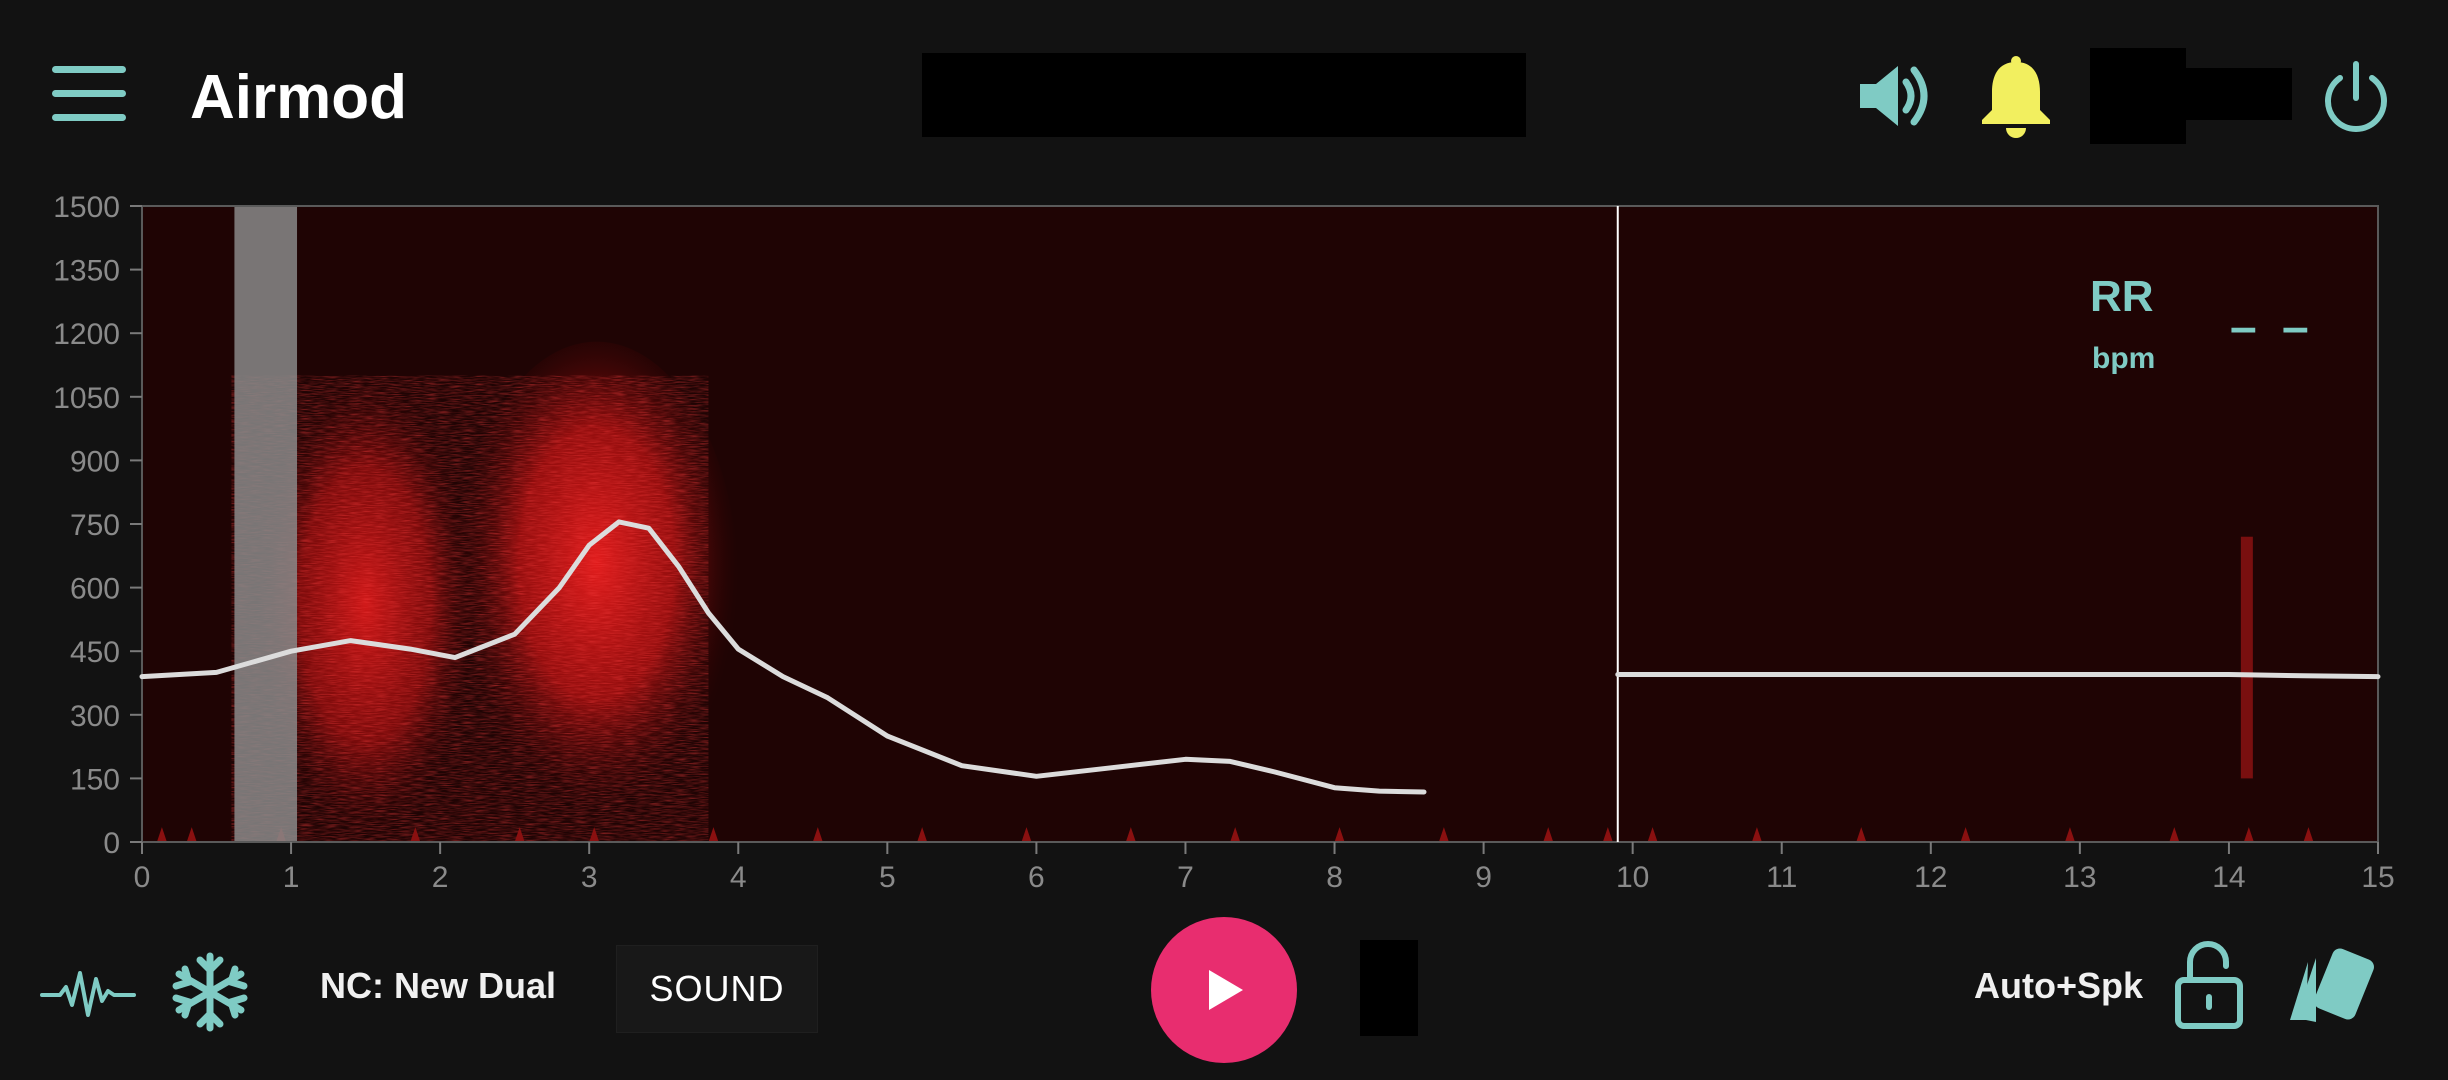  I want to click on speaker-icon, so click(1894, 96).